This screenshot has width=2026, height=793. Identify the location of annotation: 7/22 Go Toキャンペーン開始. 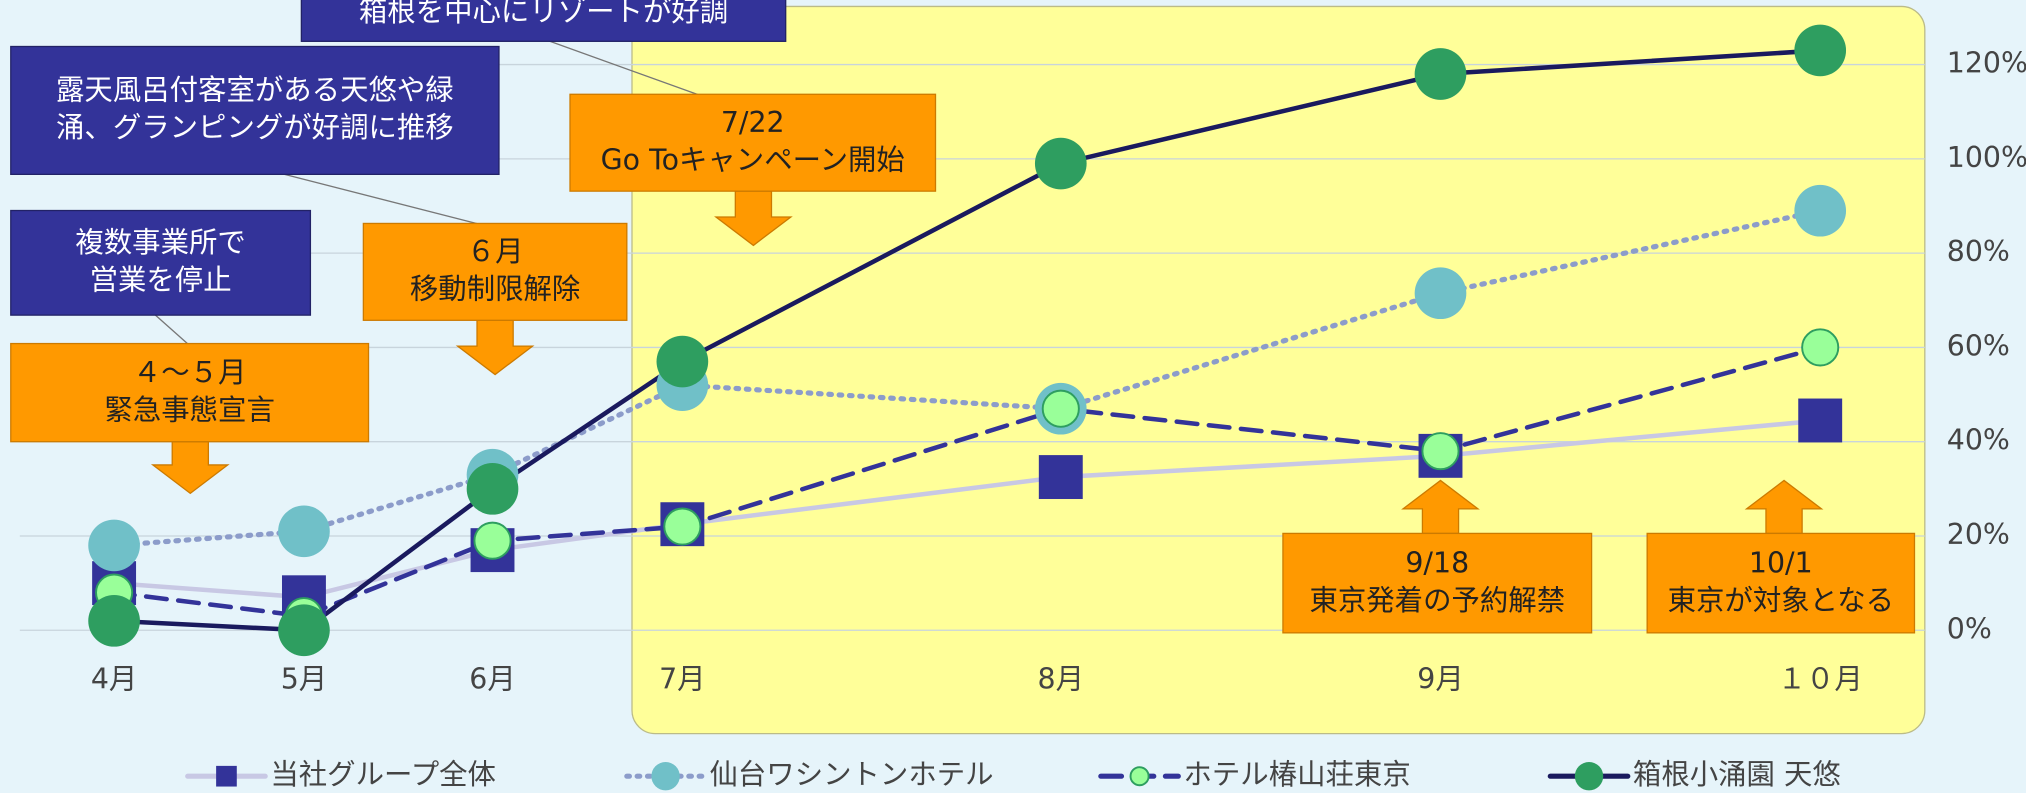
(753, 170).